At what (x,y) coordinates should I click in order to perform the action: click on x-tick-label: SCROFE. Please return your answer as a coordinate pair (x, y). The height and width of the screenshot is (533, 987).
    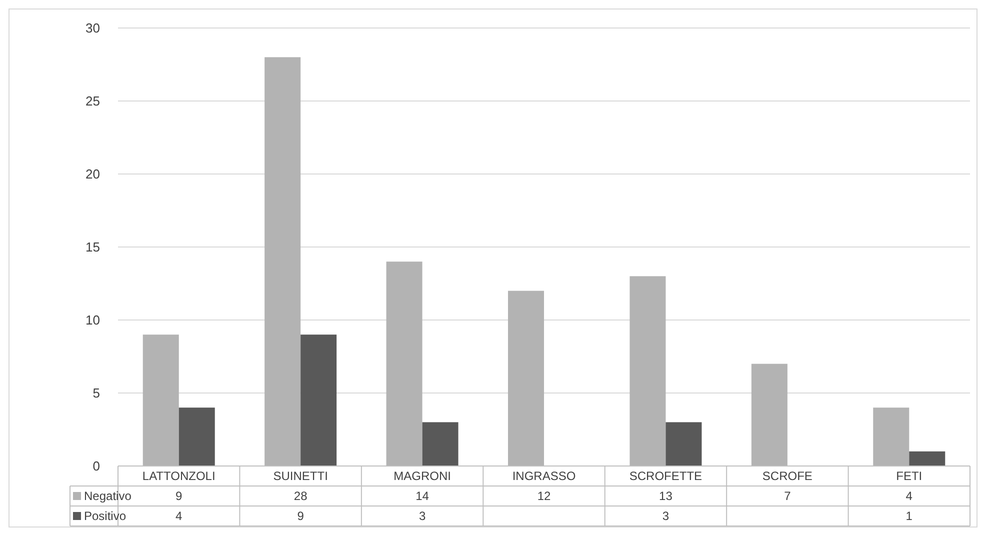
    Looking at the image, I should click on (787, 476).